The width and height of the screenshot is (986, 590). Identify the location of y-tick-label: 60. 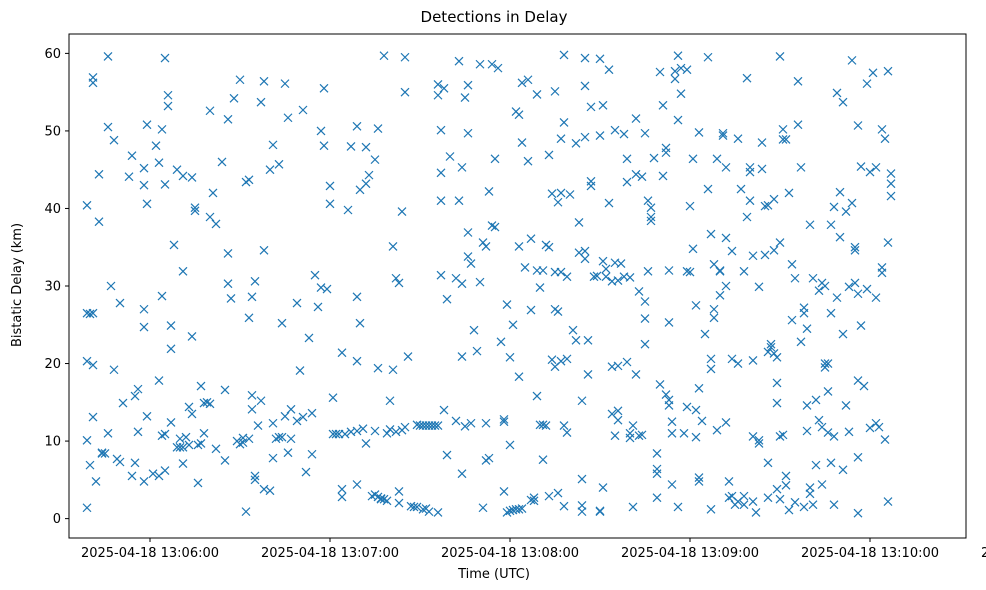
(52, 54).